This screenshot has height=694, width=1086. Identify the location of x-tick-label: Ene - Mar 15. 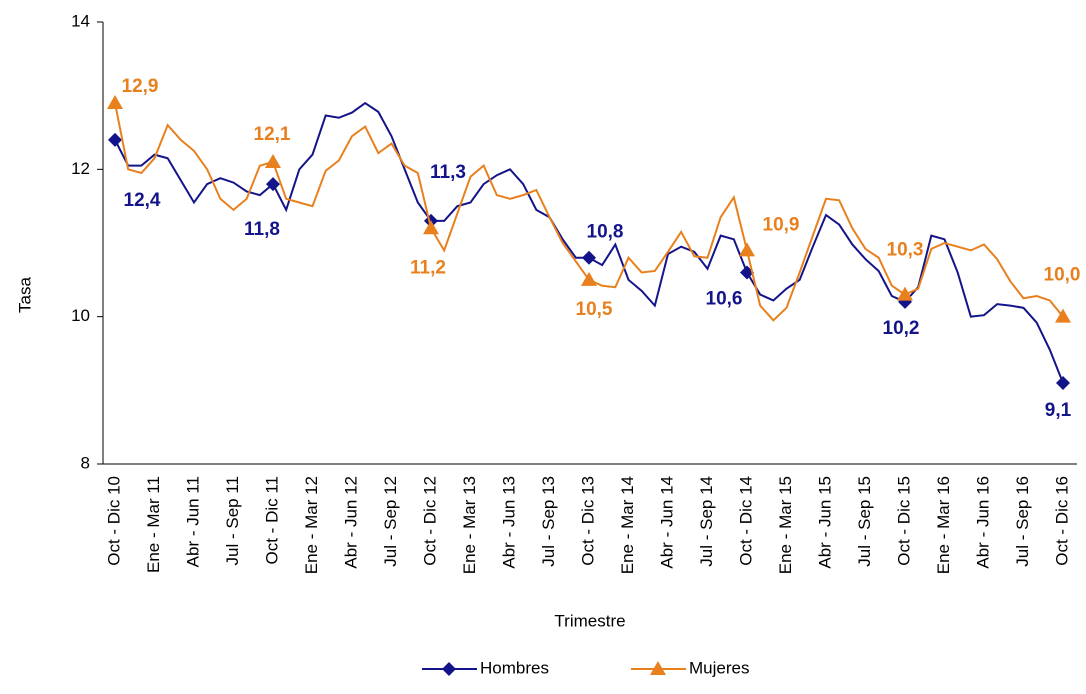
(785, 525).